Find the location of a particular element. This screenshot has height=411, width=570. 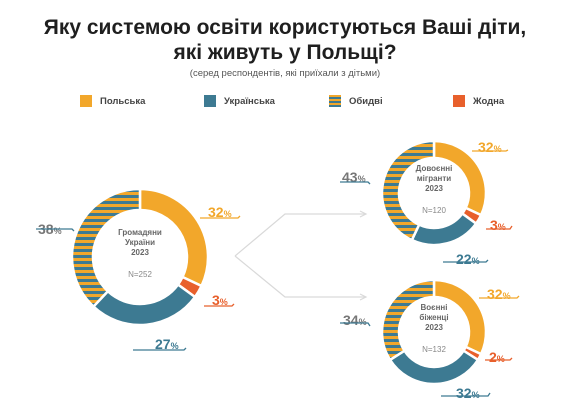

donut-value-label-both: 34% is located at coordinates (355, 320).